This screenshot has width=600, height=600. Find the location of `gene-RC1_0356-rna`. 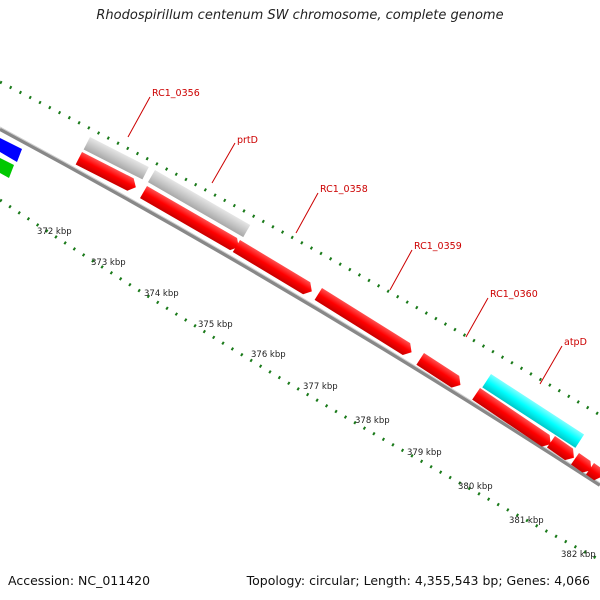

gene-RC1_0356-rna is located at coordinates (116, 158).